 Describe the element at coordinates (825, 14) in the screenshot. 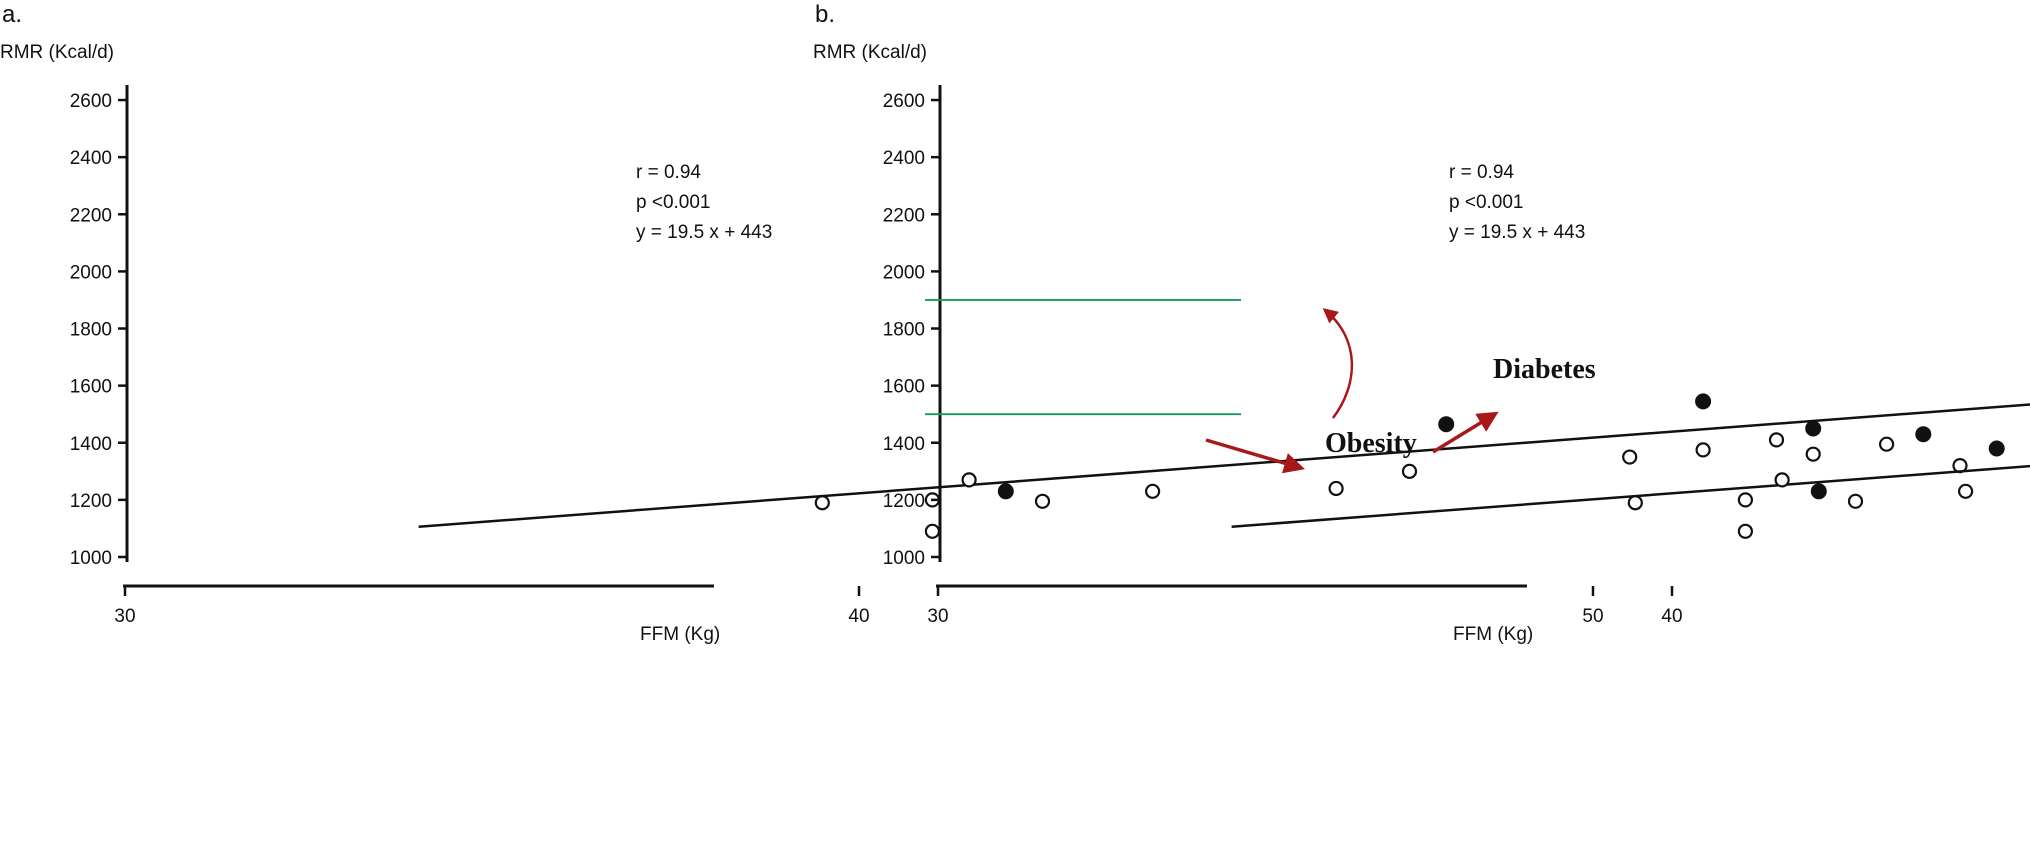

I see `panel-label: b.` at that location.